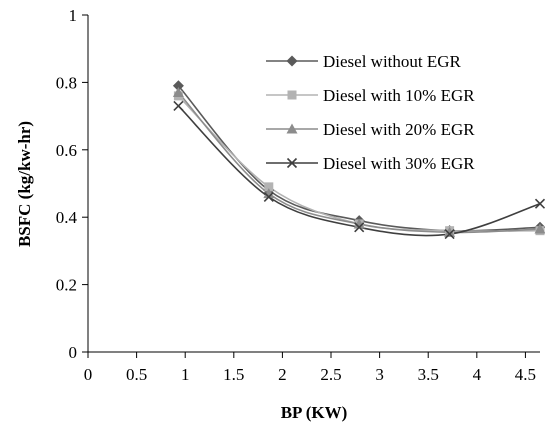  What do you see at coordinates (66, 150) in the screenshot?
I see `y-tick-label: 0.6` at bounding box center [66, 150].